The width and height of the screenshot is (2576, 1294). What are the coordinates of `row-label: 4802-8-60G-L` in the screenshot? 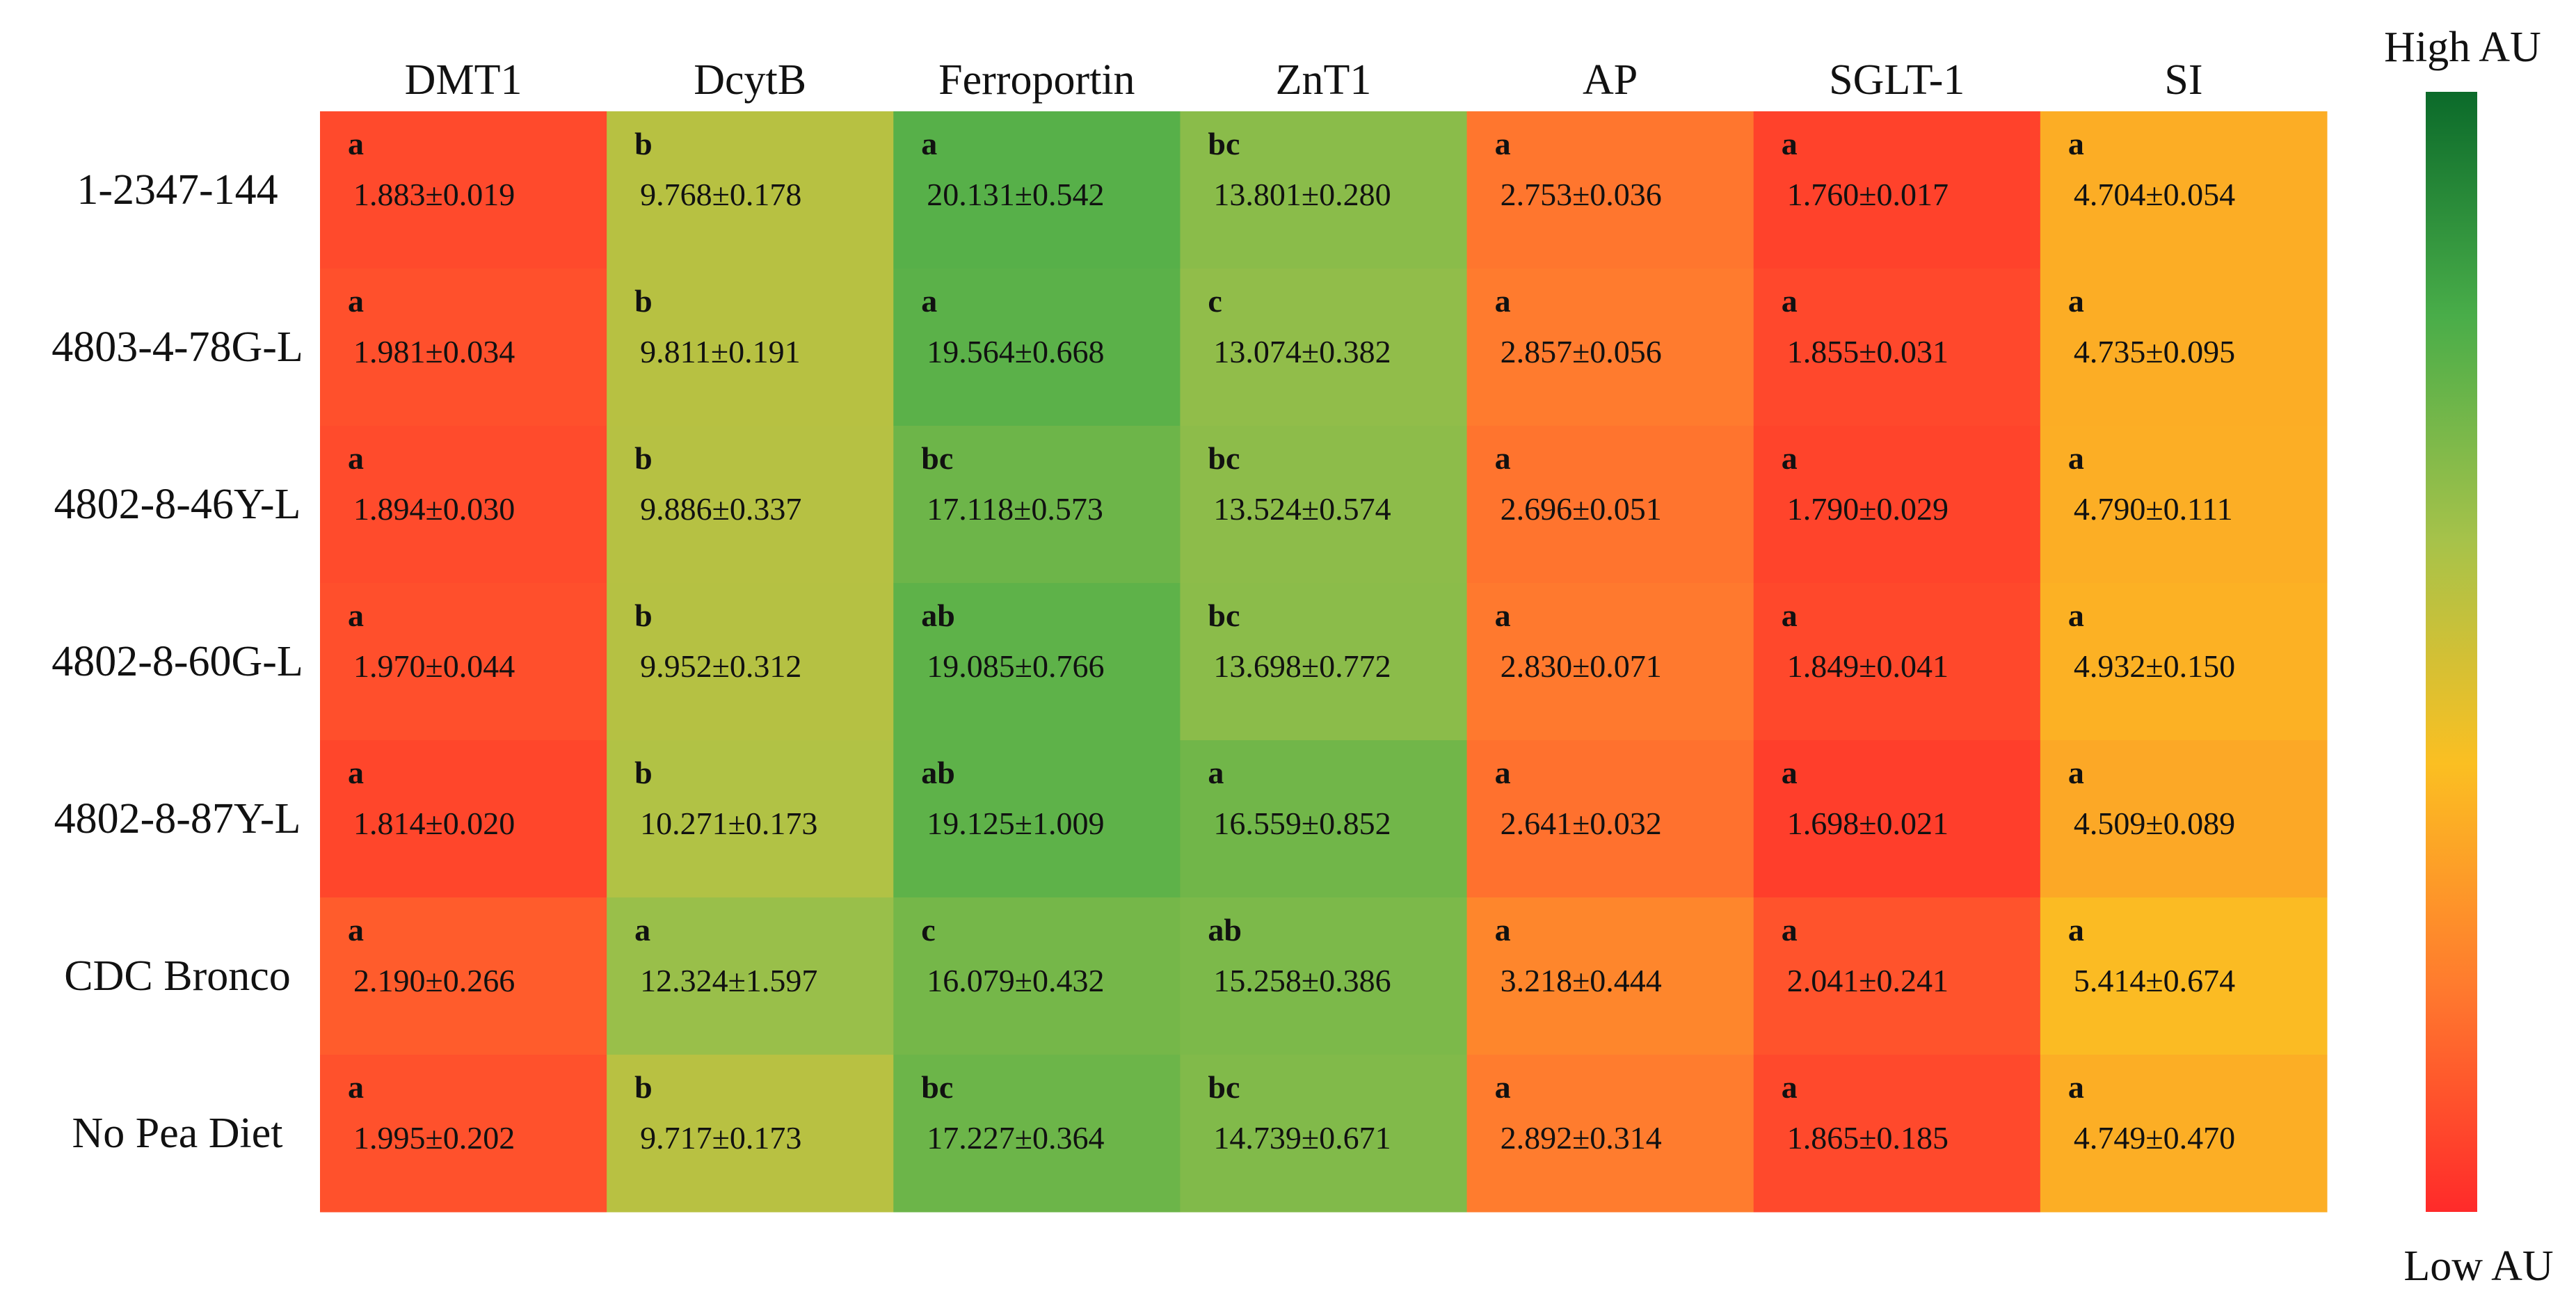 It's located at (177, 661).